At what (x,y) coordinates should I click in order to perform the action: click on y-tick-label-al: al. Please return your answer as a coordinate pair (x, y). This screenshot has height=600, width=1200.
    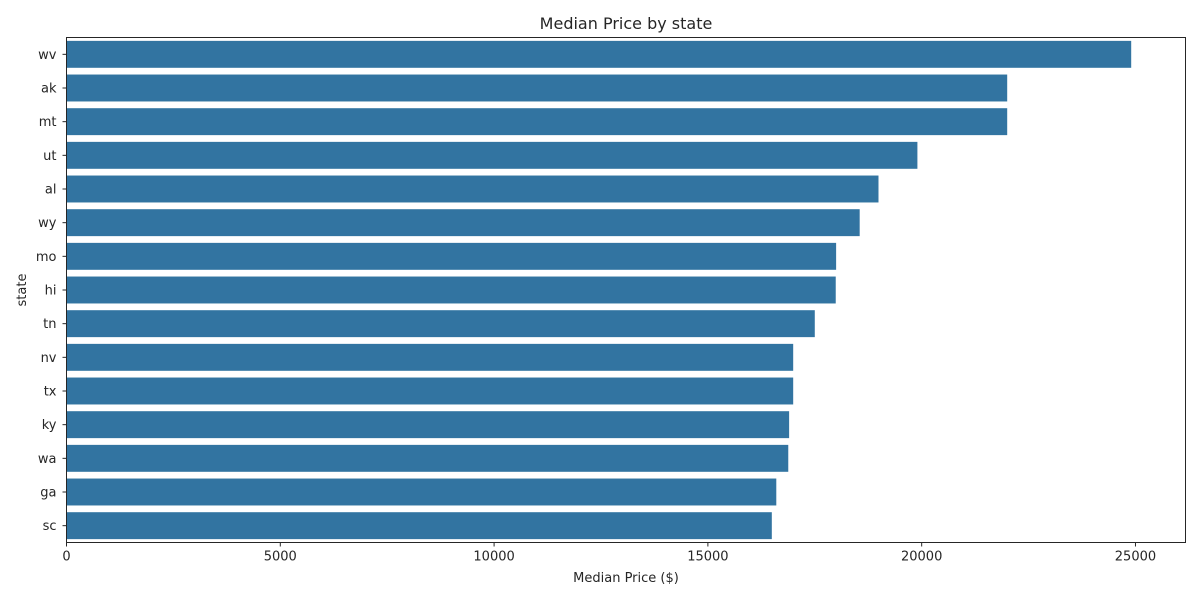
    Looking at the image, I should click on (51, 190).